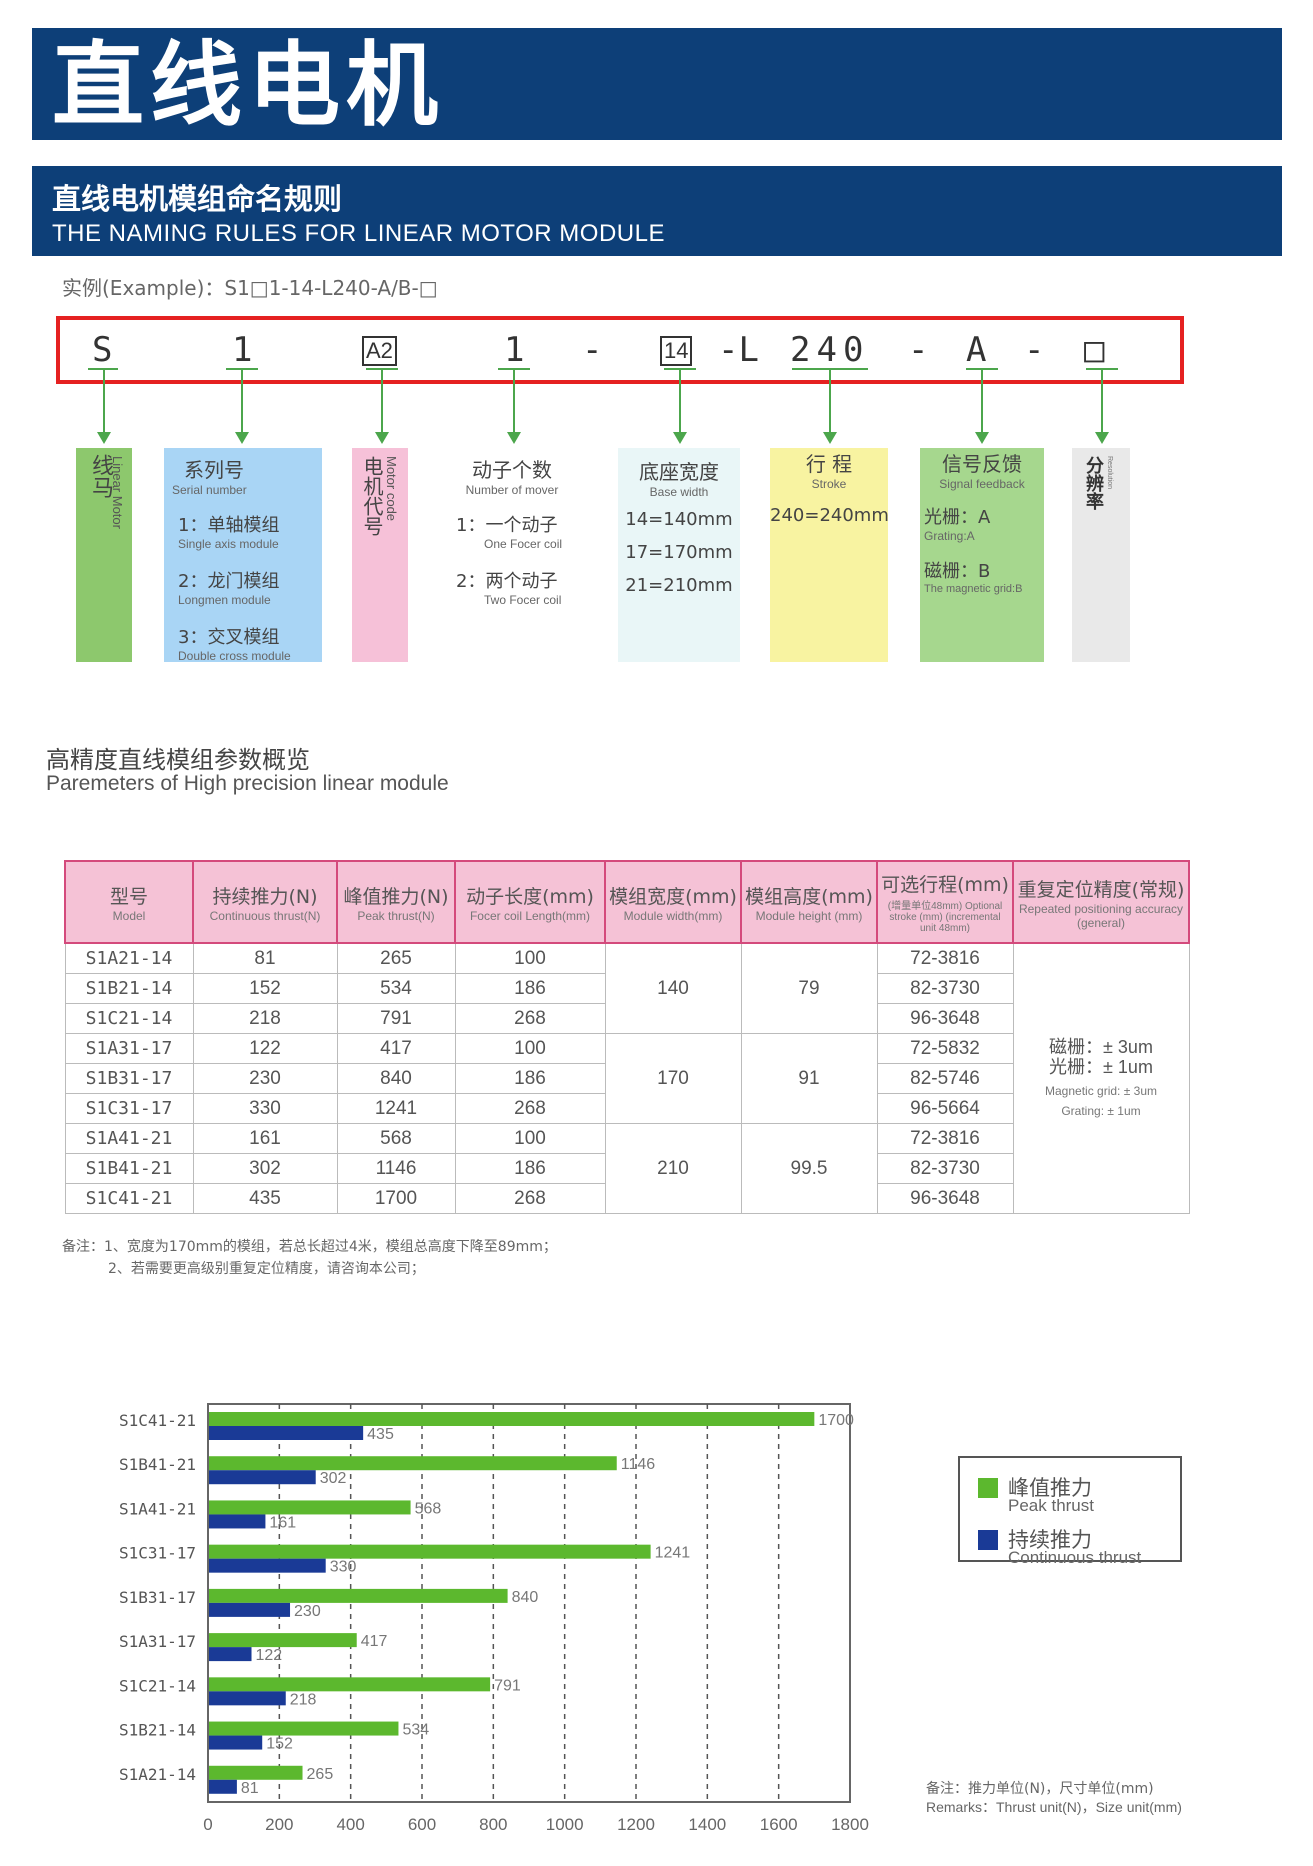 This screenshot has width=1313, height=1866. What do you see at coordinates (809, 1168) in the screenshot?
I see `cell-height: 99.5` at bounding box center [809, 1168].